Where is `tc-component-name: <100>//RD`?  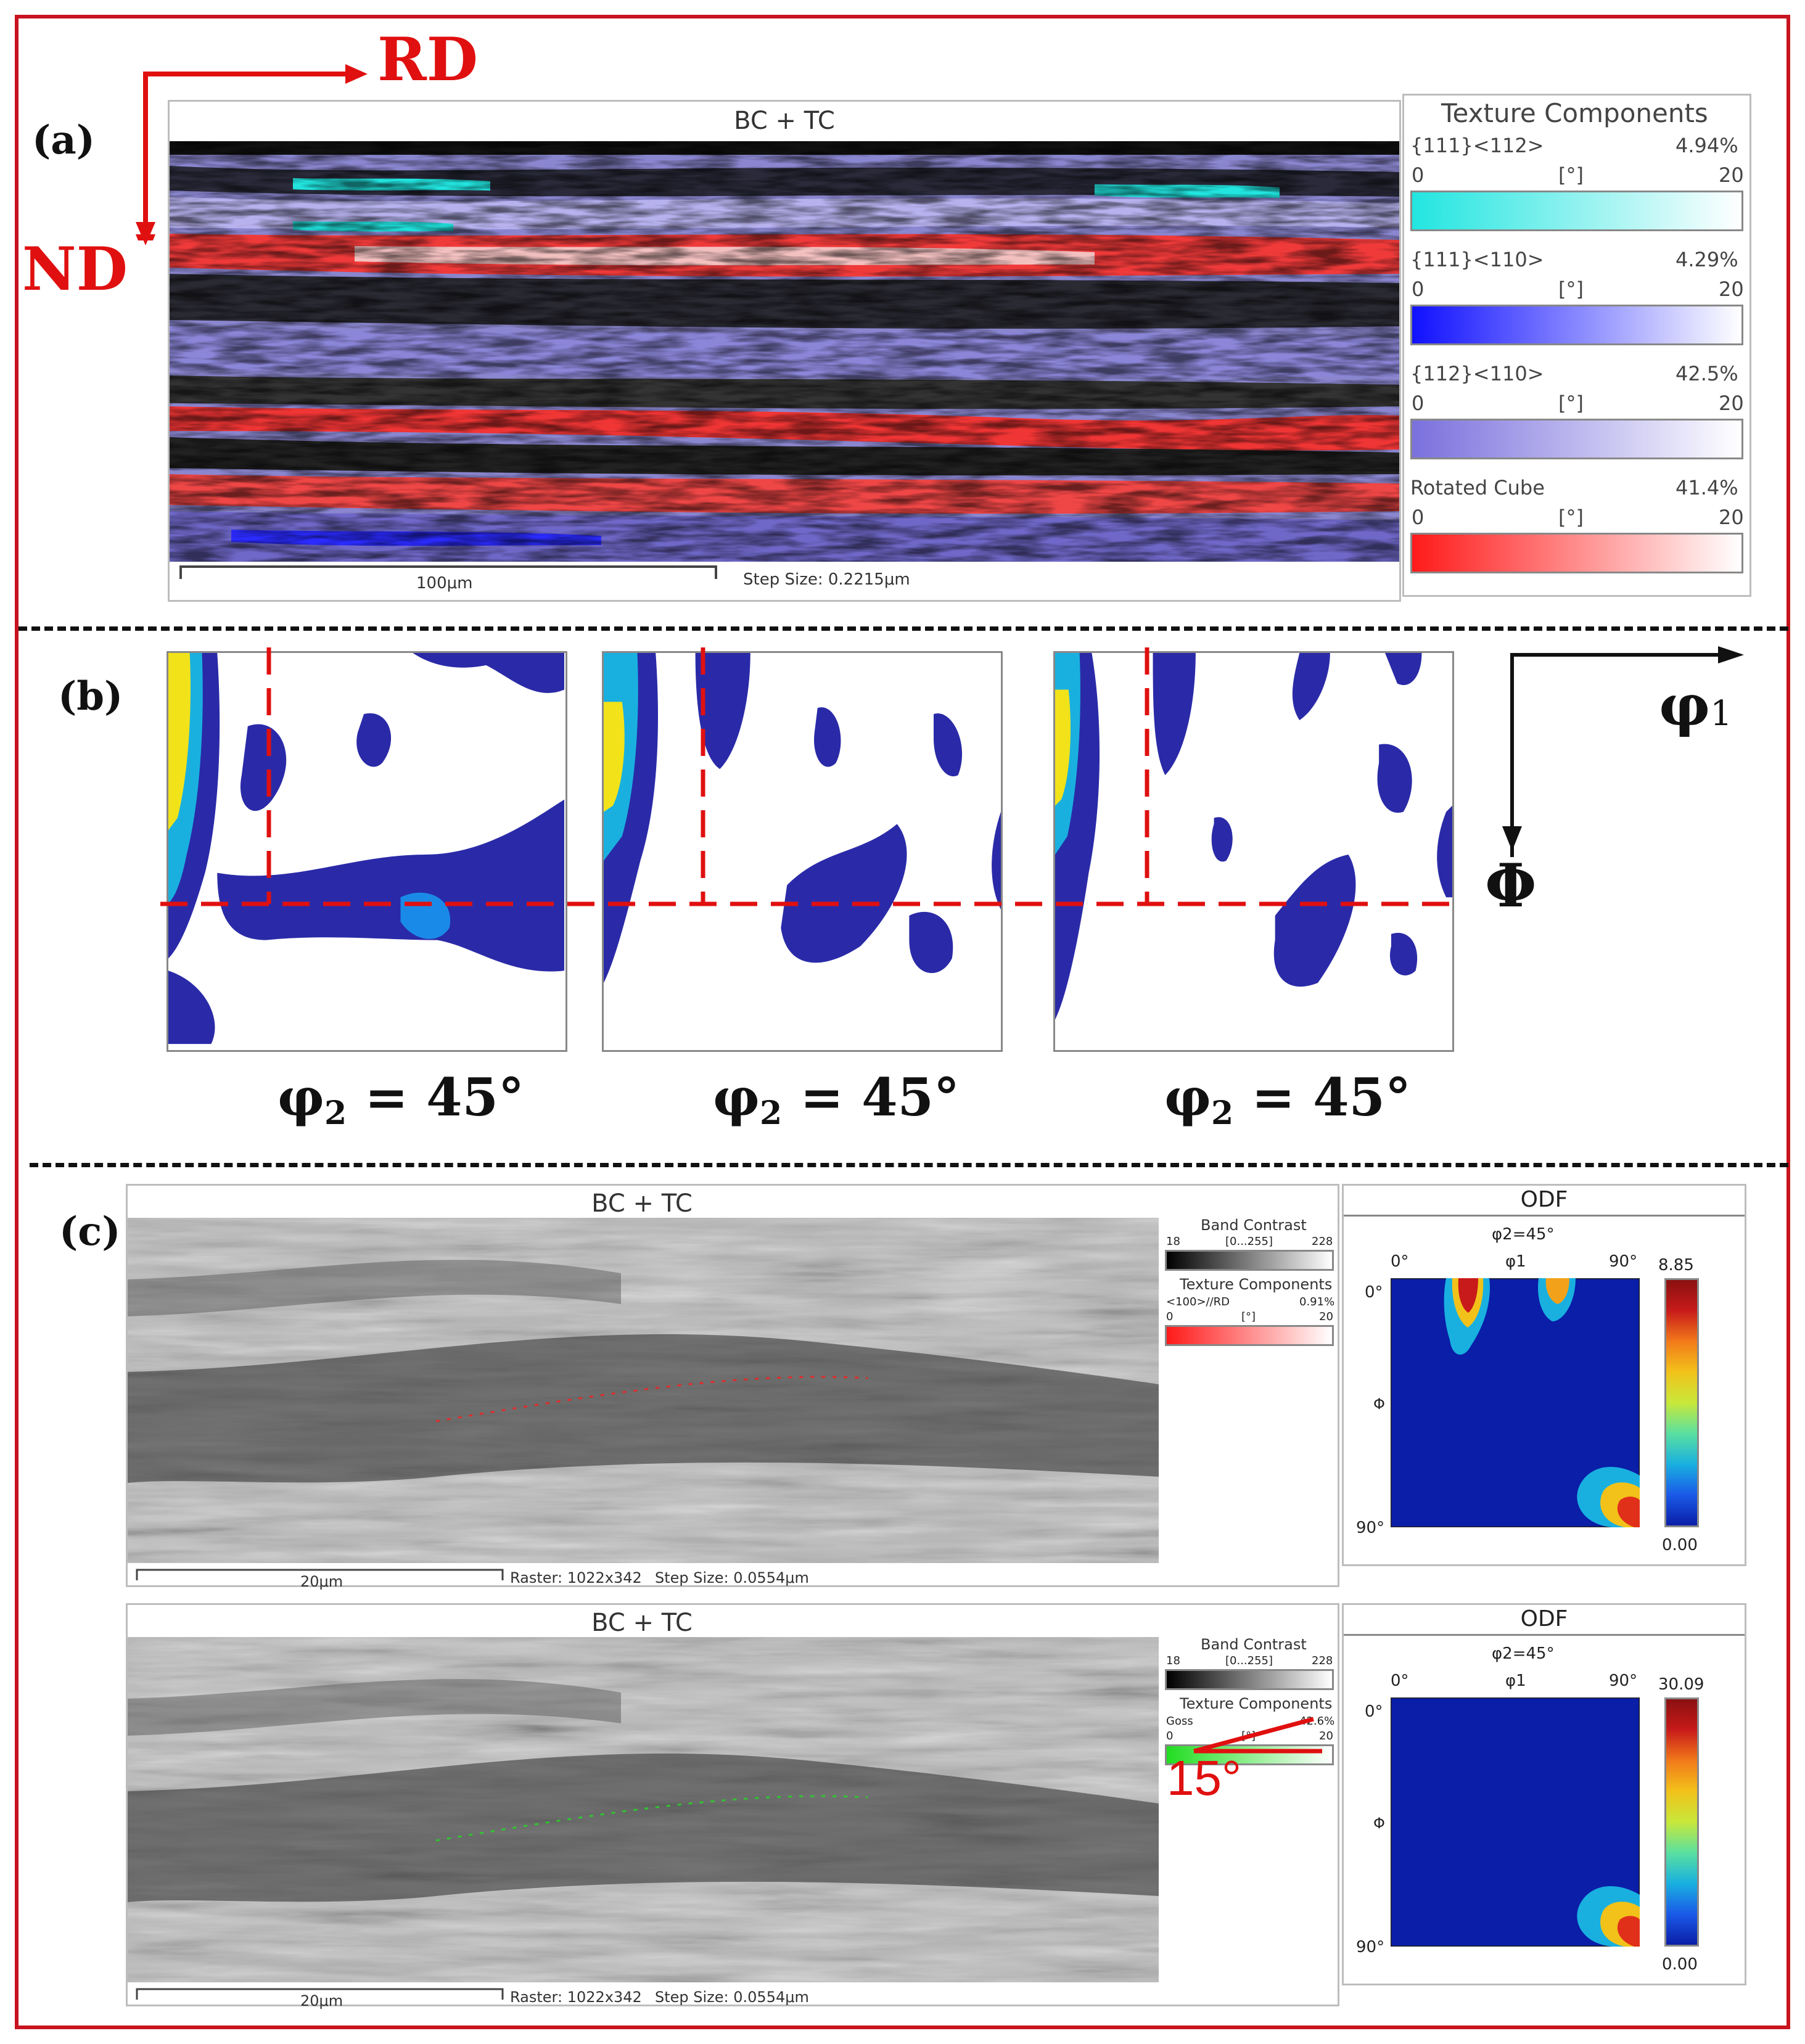
tc-component-name: <100>//RD is located at coordinates (1198, 1302).